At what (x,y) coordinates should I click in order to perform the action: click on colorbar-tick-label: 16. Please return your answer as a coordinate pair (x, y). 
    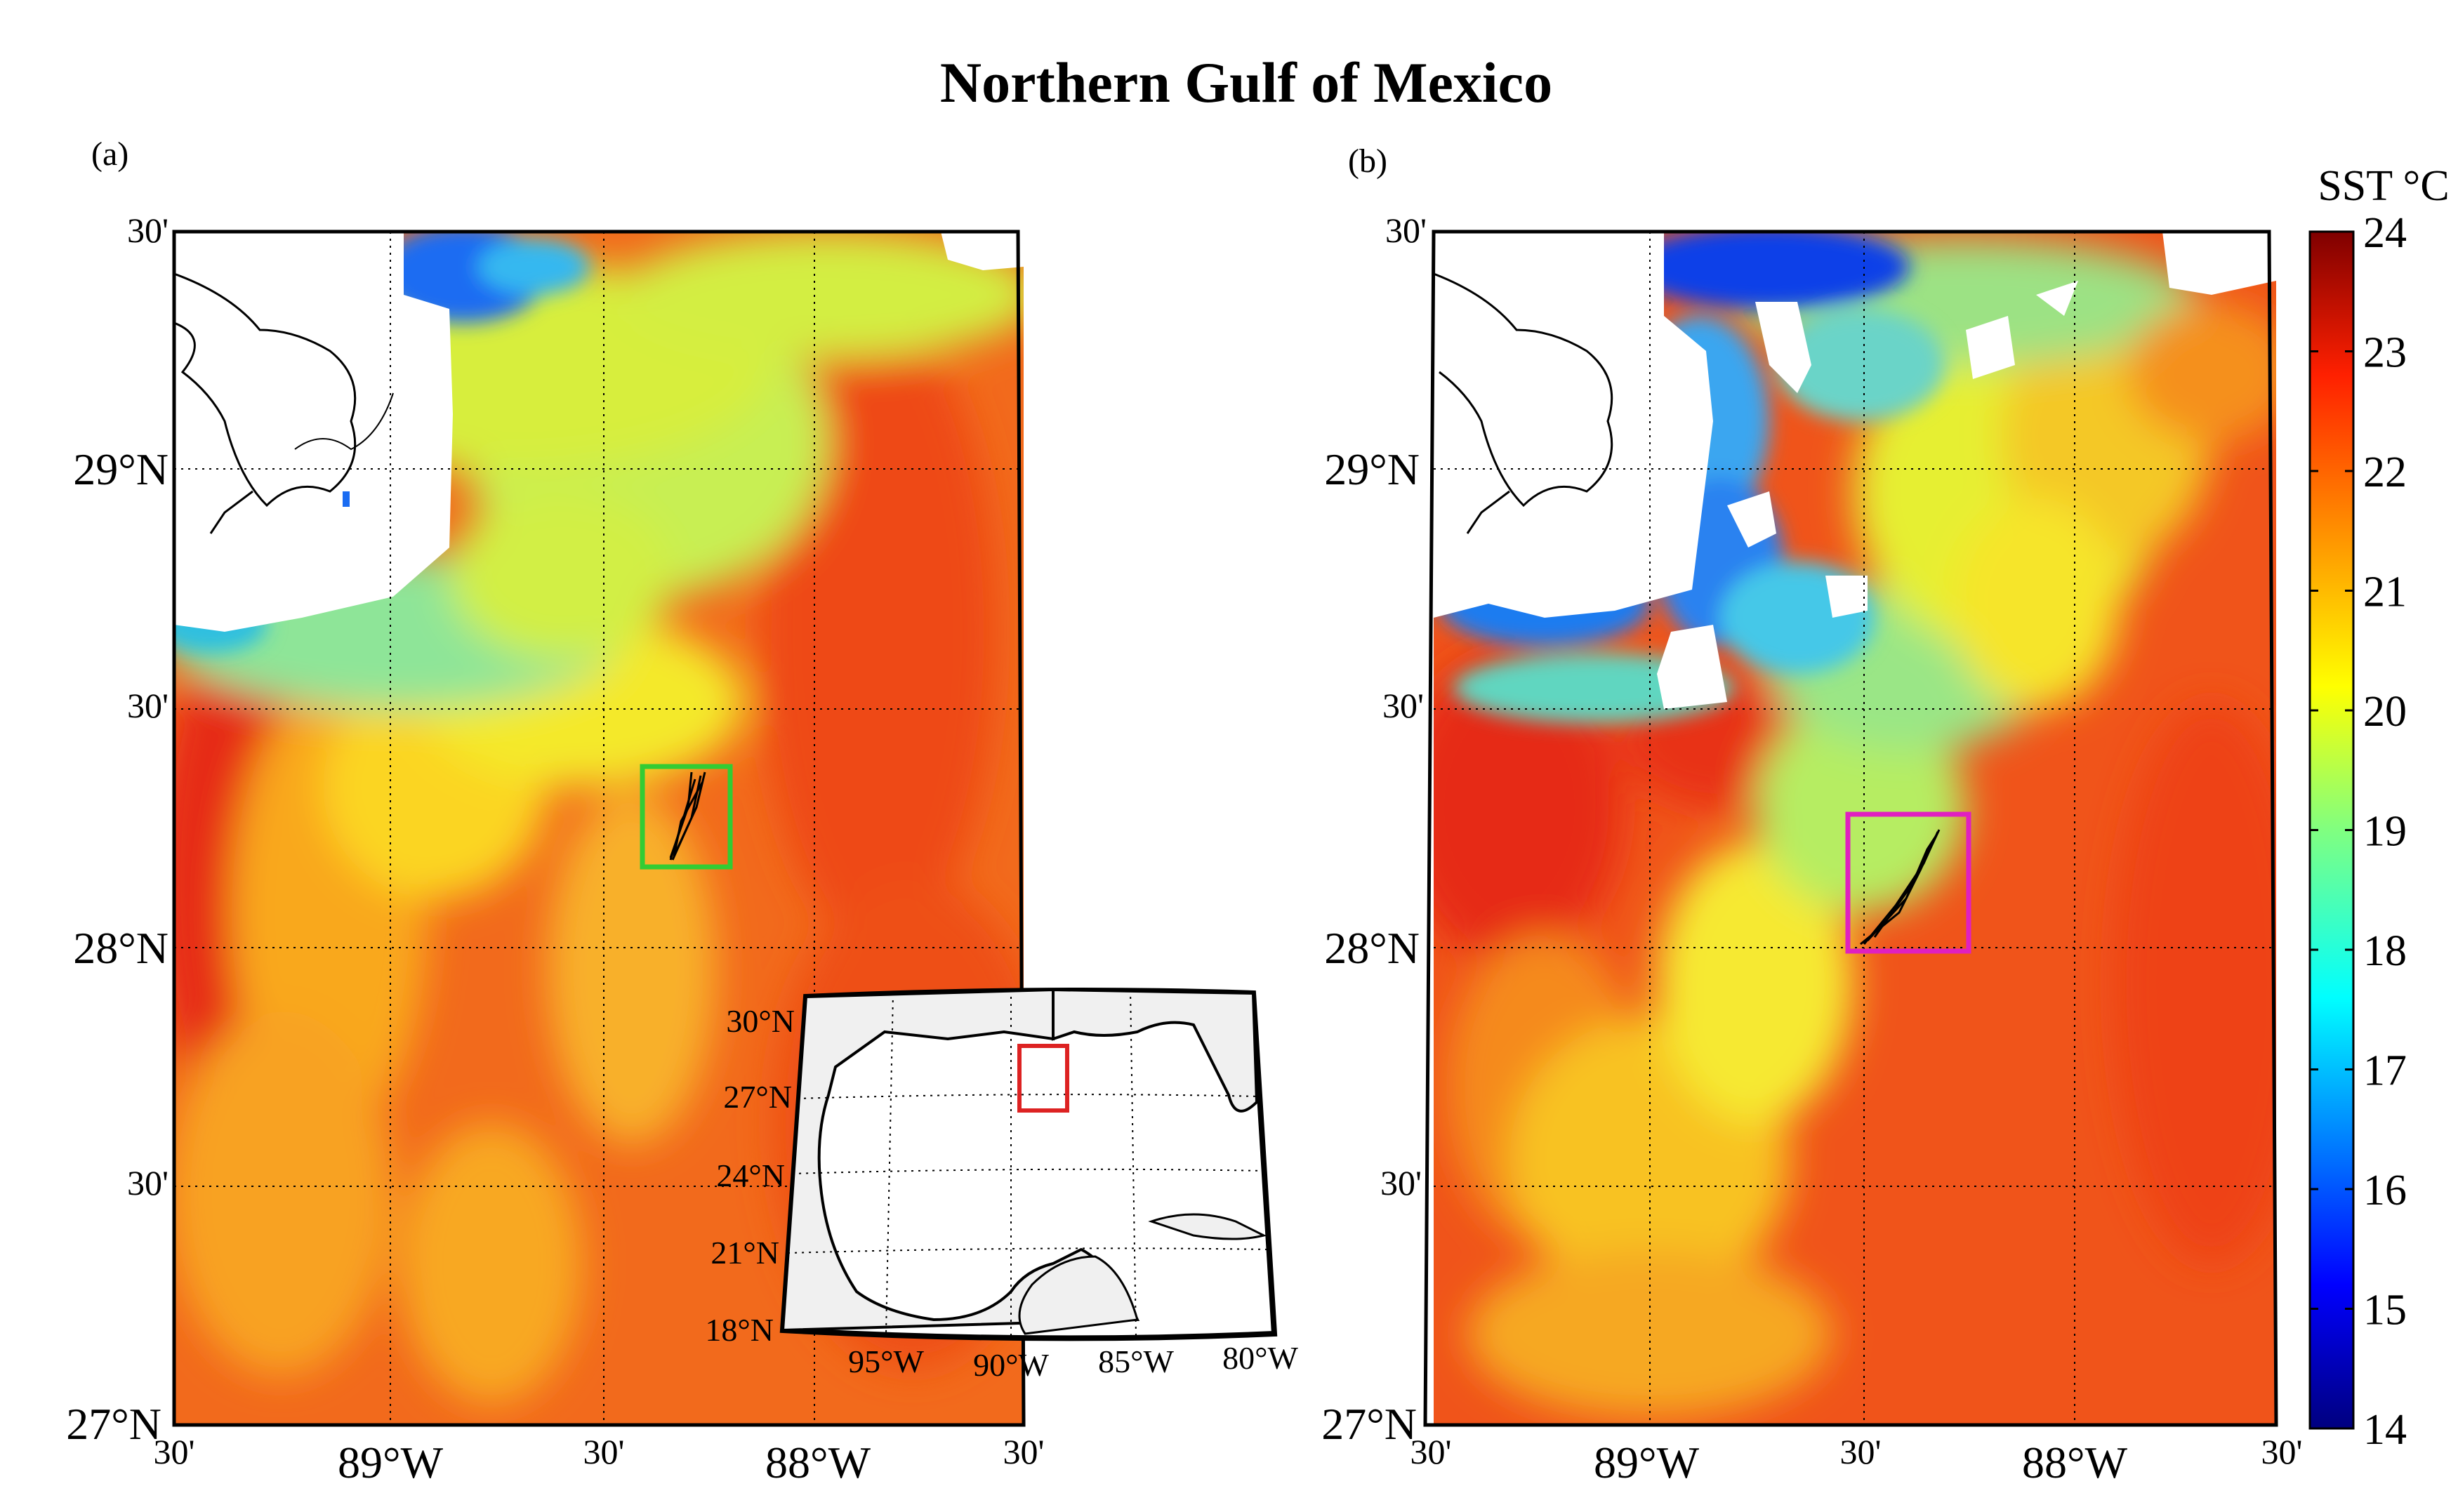
    Looking at the image, I should click on (2385, 1190).